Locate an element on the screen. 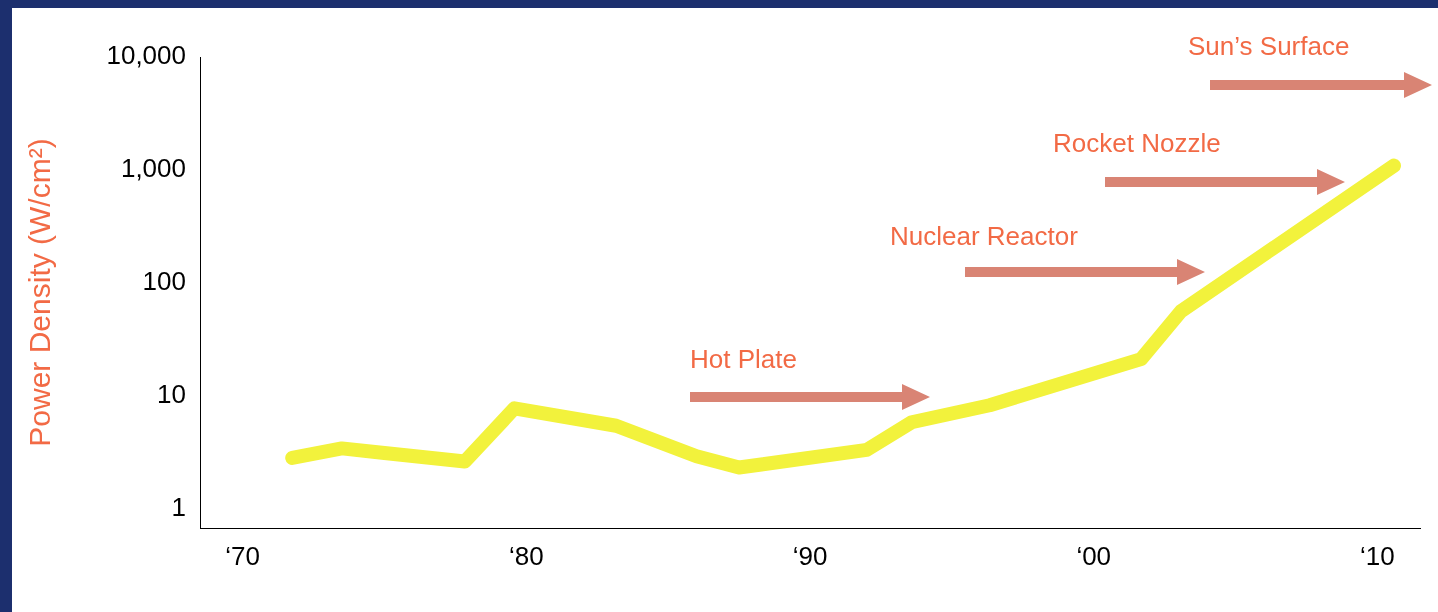 The image size is (1438, 612). annotation: Sun’s Surface is located at coordinates (1269, 46).